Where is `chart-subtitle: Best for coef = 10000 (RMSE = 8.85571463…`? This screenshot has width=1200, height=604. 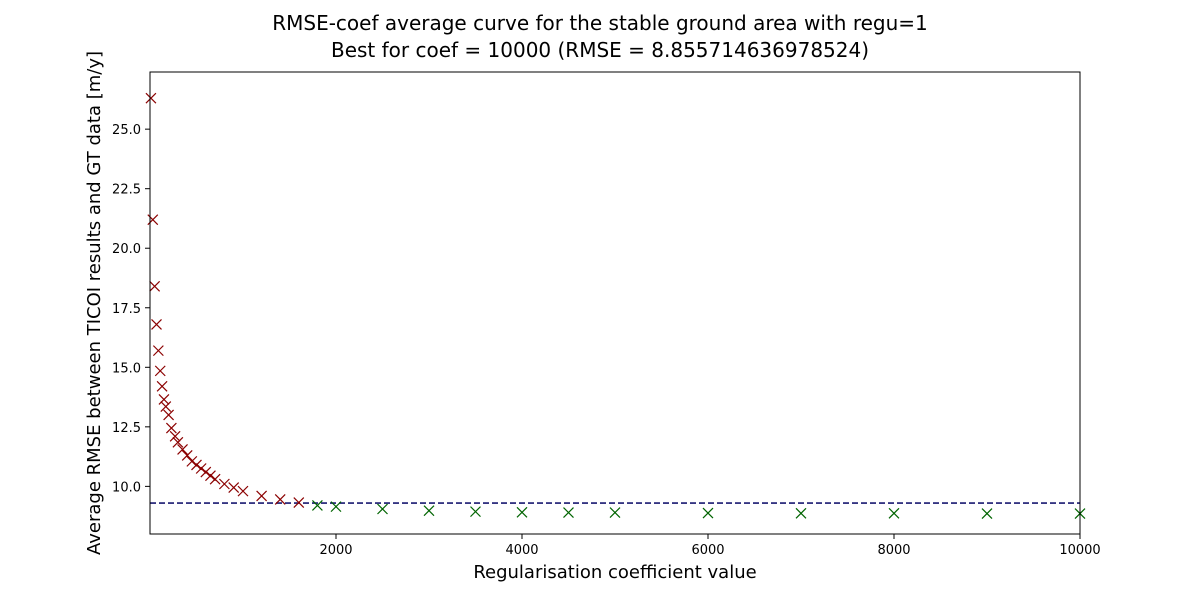 chart-subtitle: Best for coef = 10000 (RMSE = 8.85571463… is located at coordinates (600, 50).